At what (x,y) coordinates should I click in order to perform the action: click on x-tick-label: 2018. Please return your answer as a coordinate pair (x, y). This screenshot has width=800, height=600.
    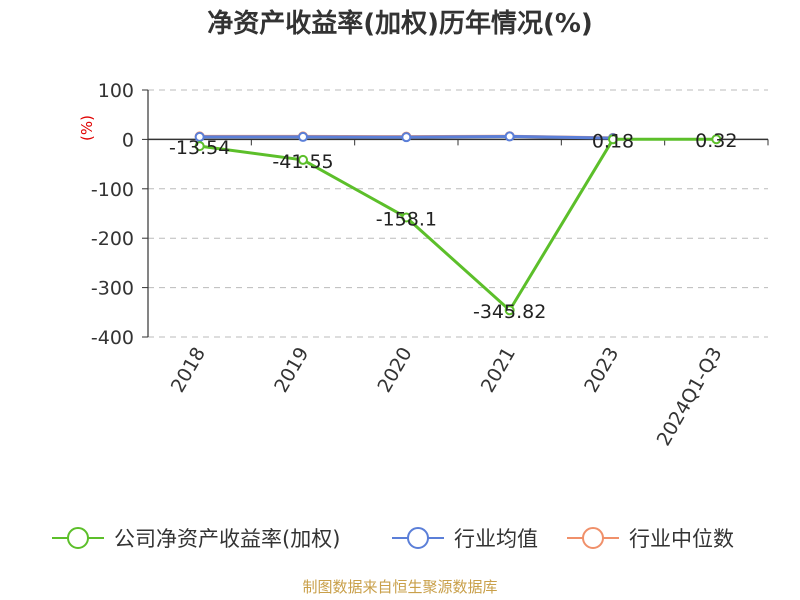
    Looking at the image, I should click on (188, 370).